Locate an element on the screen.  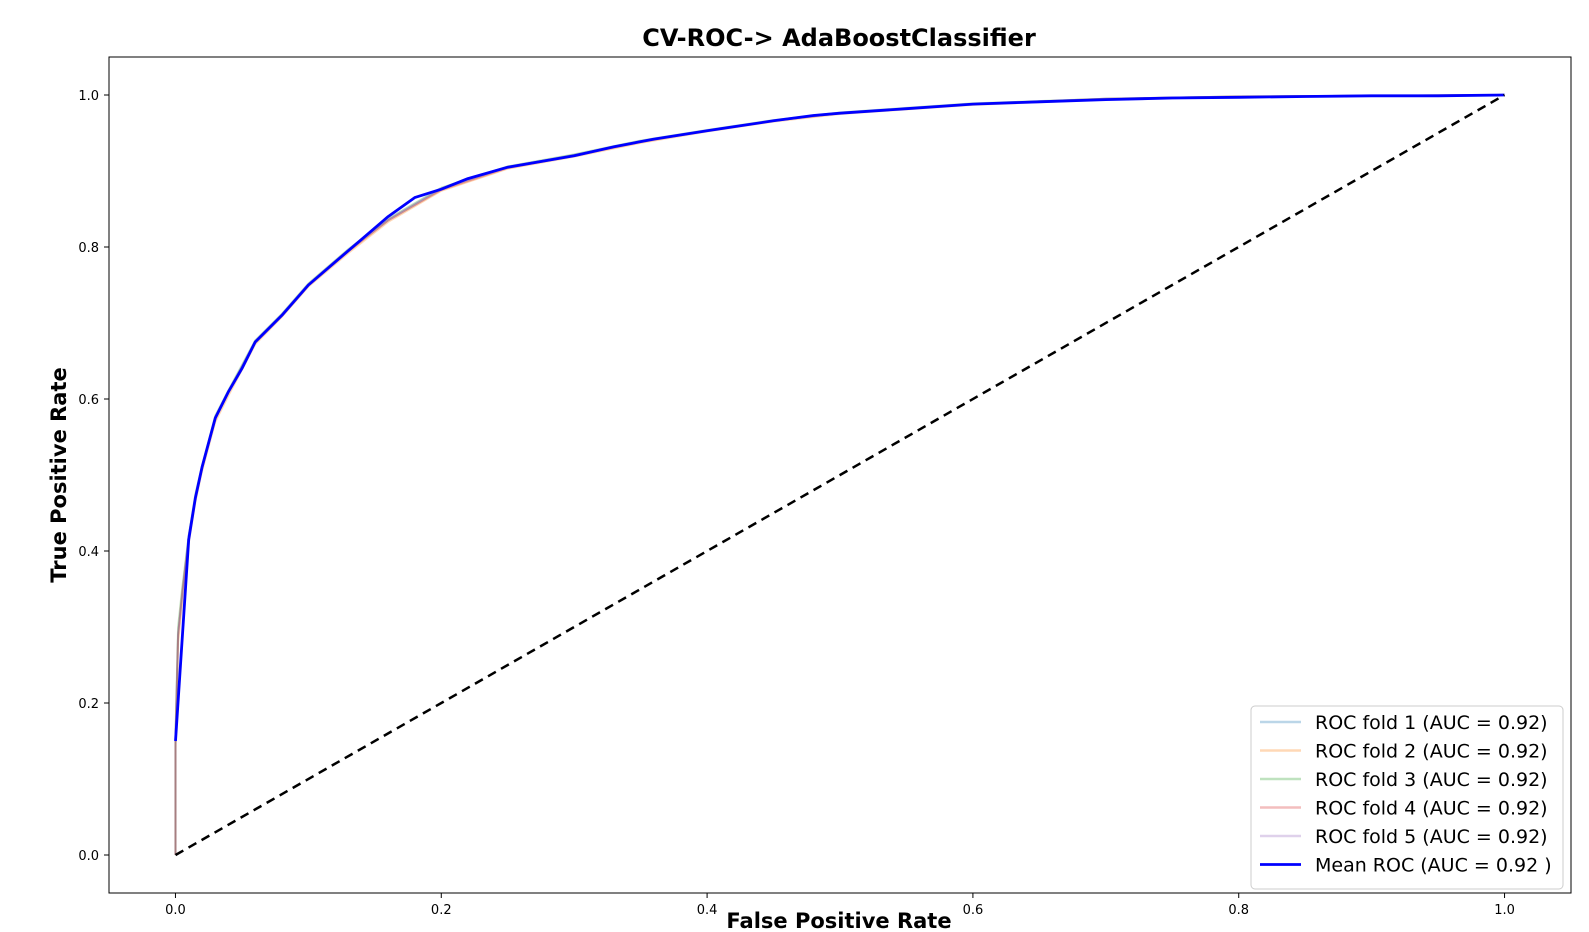
y-tick-label: 0.4 is located at coordinates (88, 552).